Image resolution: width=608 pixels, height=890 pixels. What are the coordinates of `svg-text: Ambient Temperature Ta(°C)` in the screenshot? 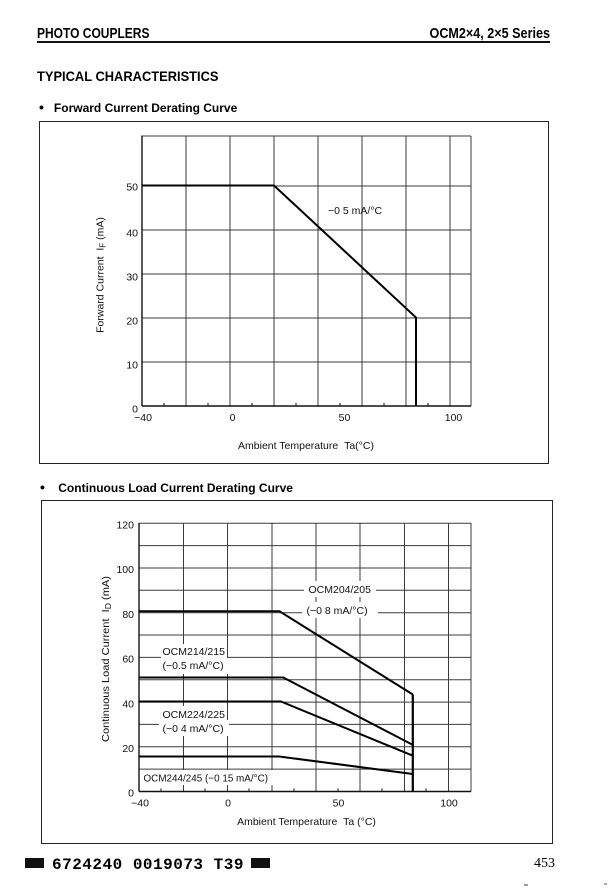 It's located at (306, 446).